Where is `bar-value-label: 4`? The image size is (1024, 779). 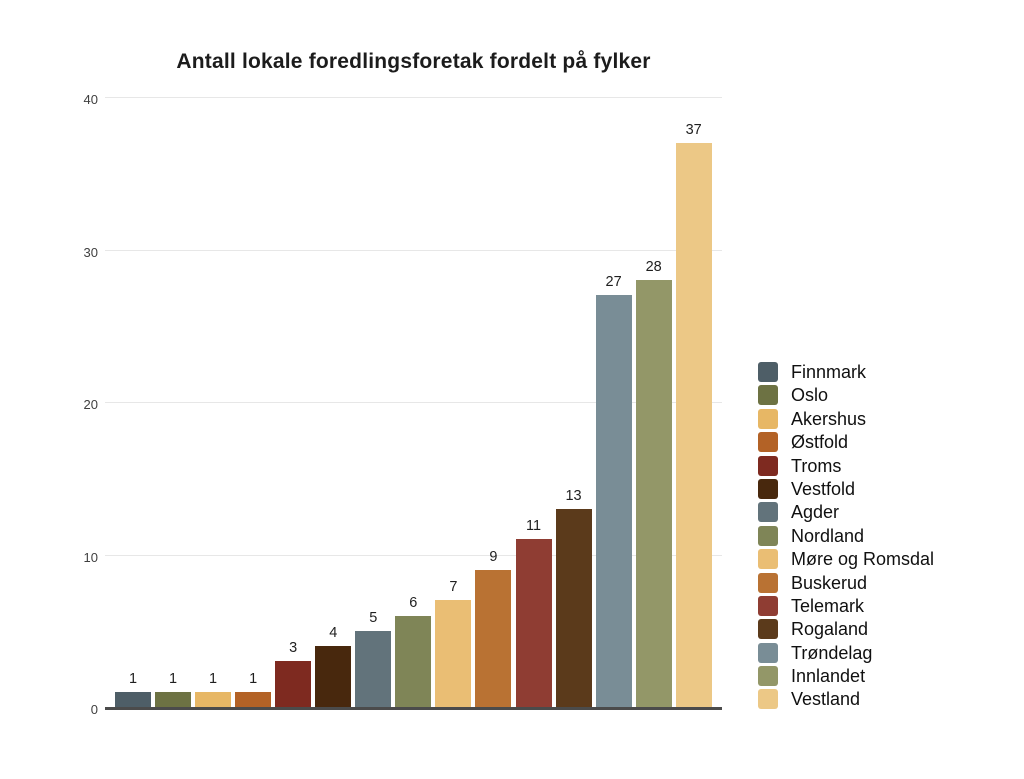 bar-value-label: 4 is located at coordinates (333, 633).